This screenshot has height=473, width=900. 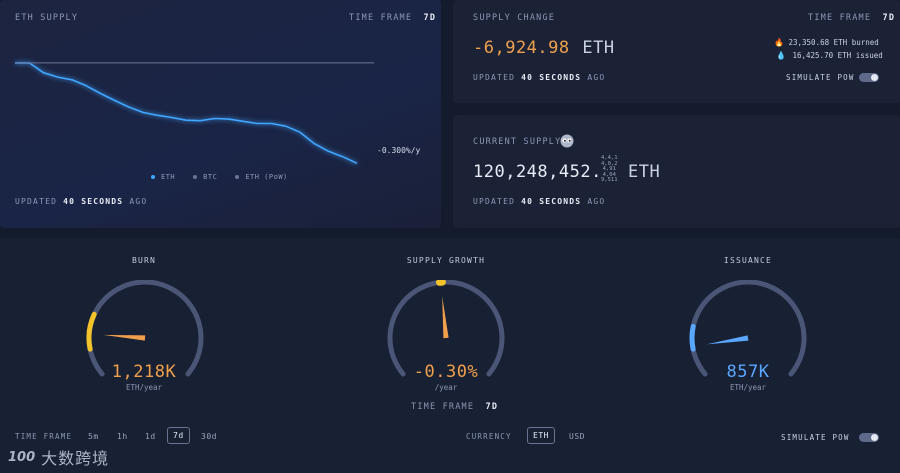 What do you see at coordinates (521, 48) in the screenshot?
I see `supply-change-value: -6,924.98` at bounding box center [521, 48].